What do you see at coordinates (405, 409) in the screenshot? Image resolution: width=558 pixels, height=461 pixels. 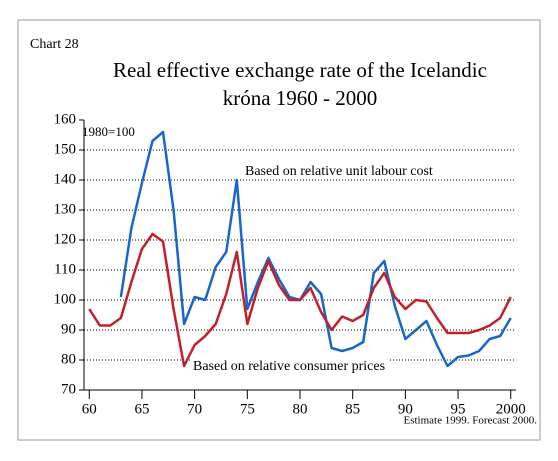 I see `x-tick-label: 90` at bounding box center [405, 409].